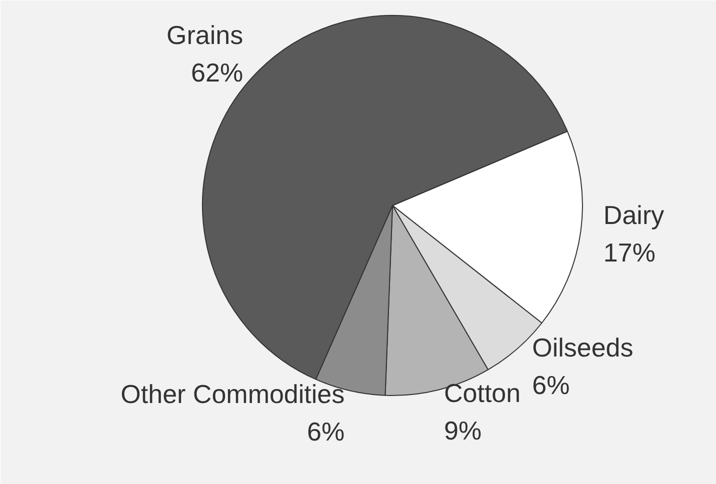 Image resolution: width=716 pixels, height=484 pixels. I want to click on slice-label: Other Commodities, so click(232, 394).